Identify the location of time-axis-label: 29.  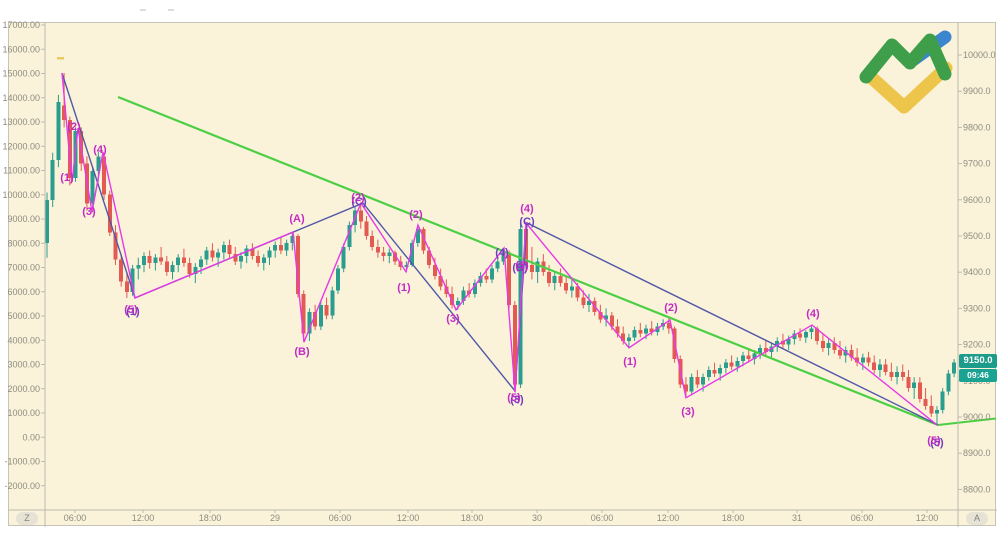
(275, 518).